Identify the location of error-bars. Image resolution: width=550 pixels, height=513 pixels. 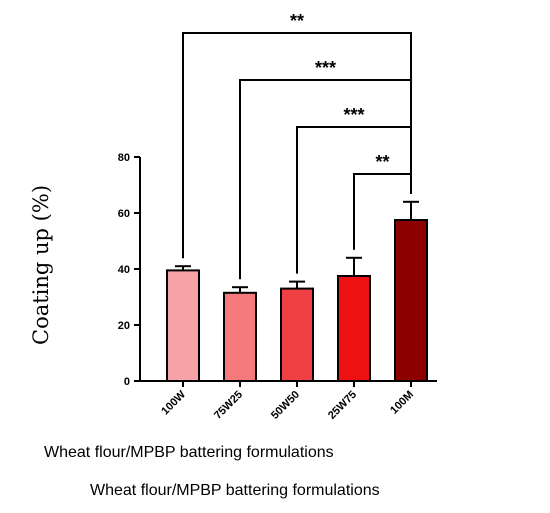
(297, 246).